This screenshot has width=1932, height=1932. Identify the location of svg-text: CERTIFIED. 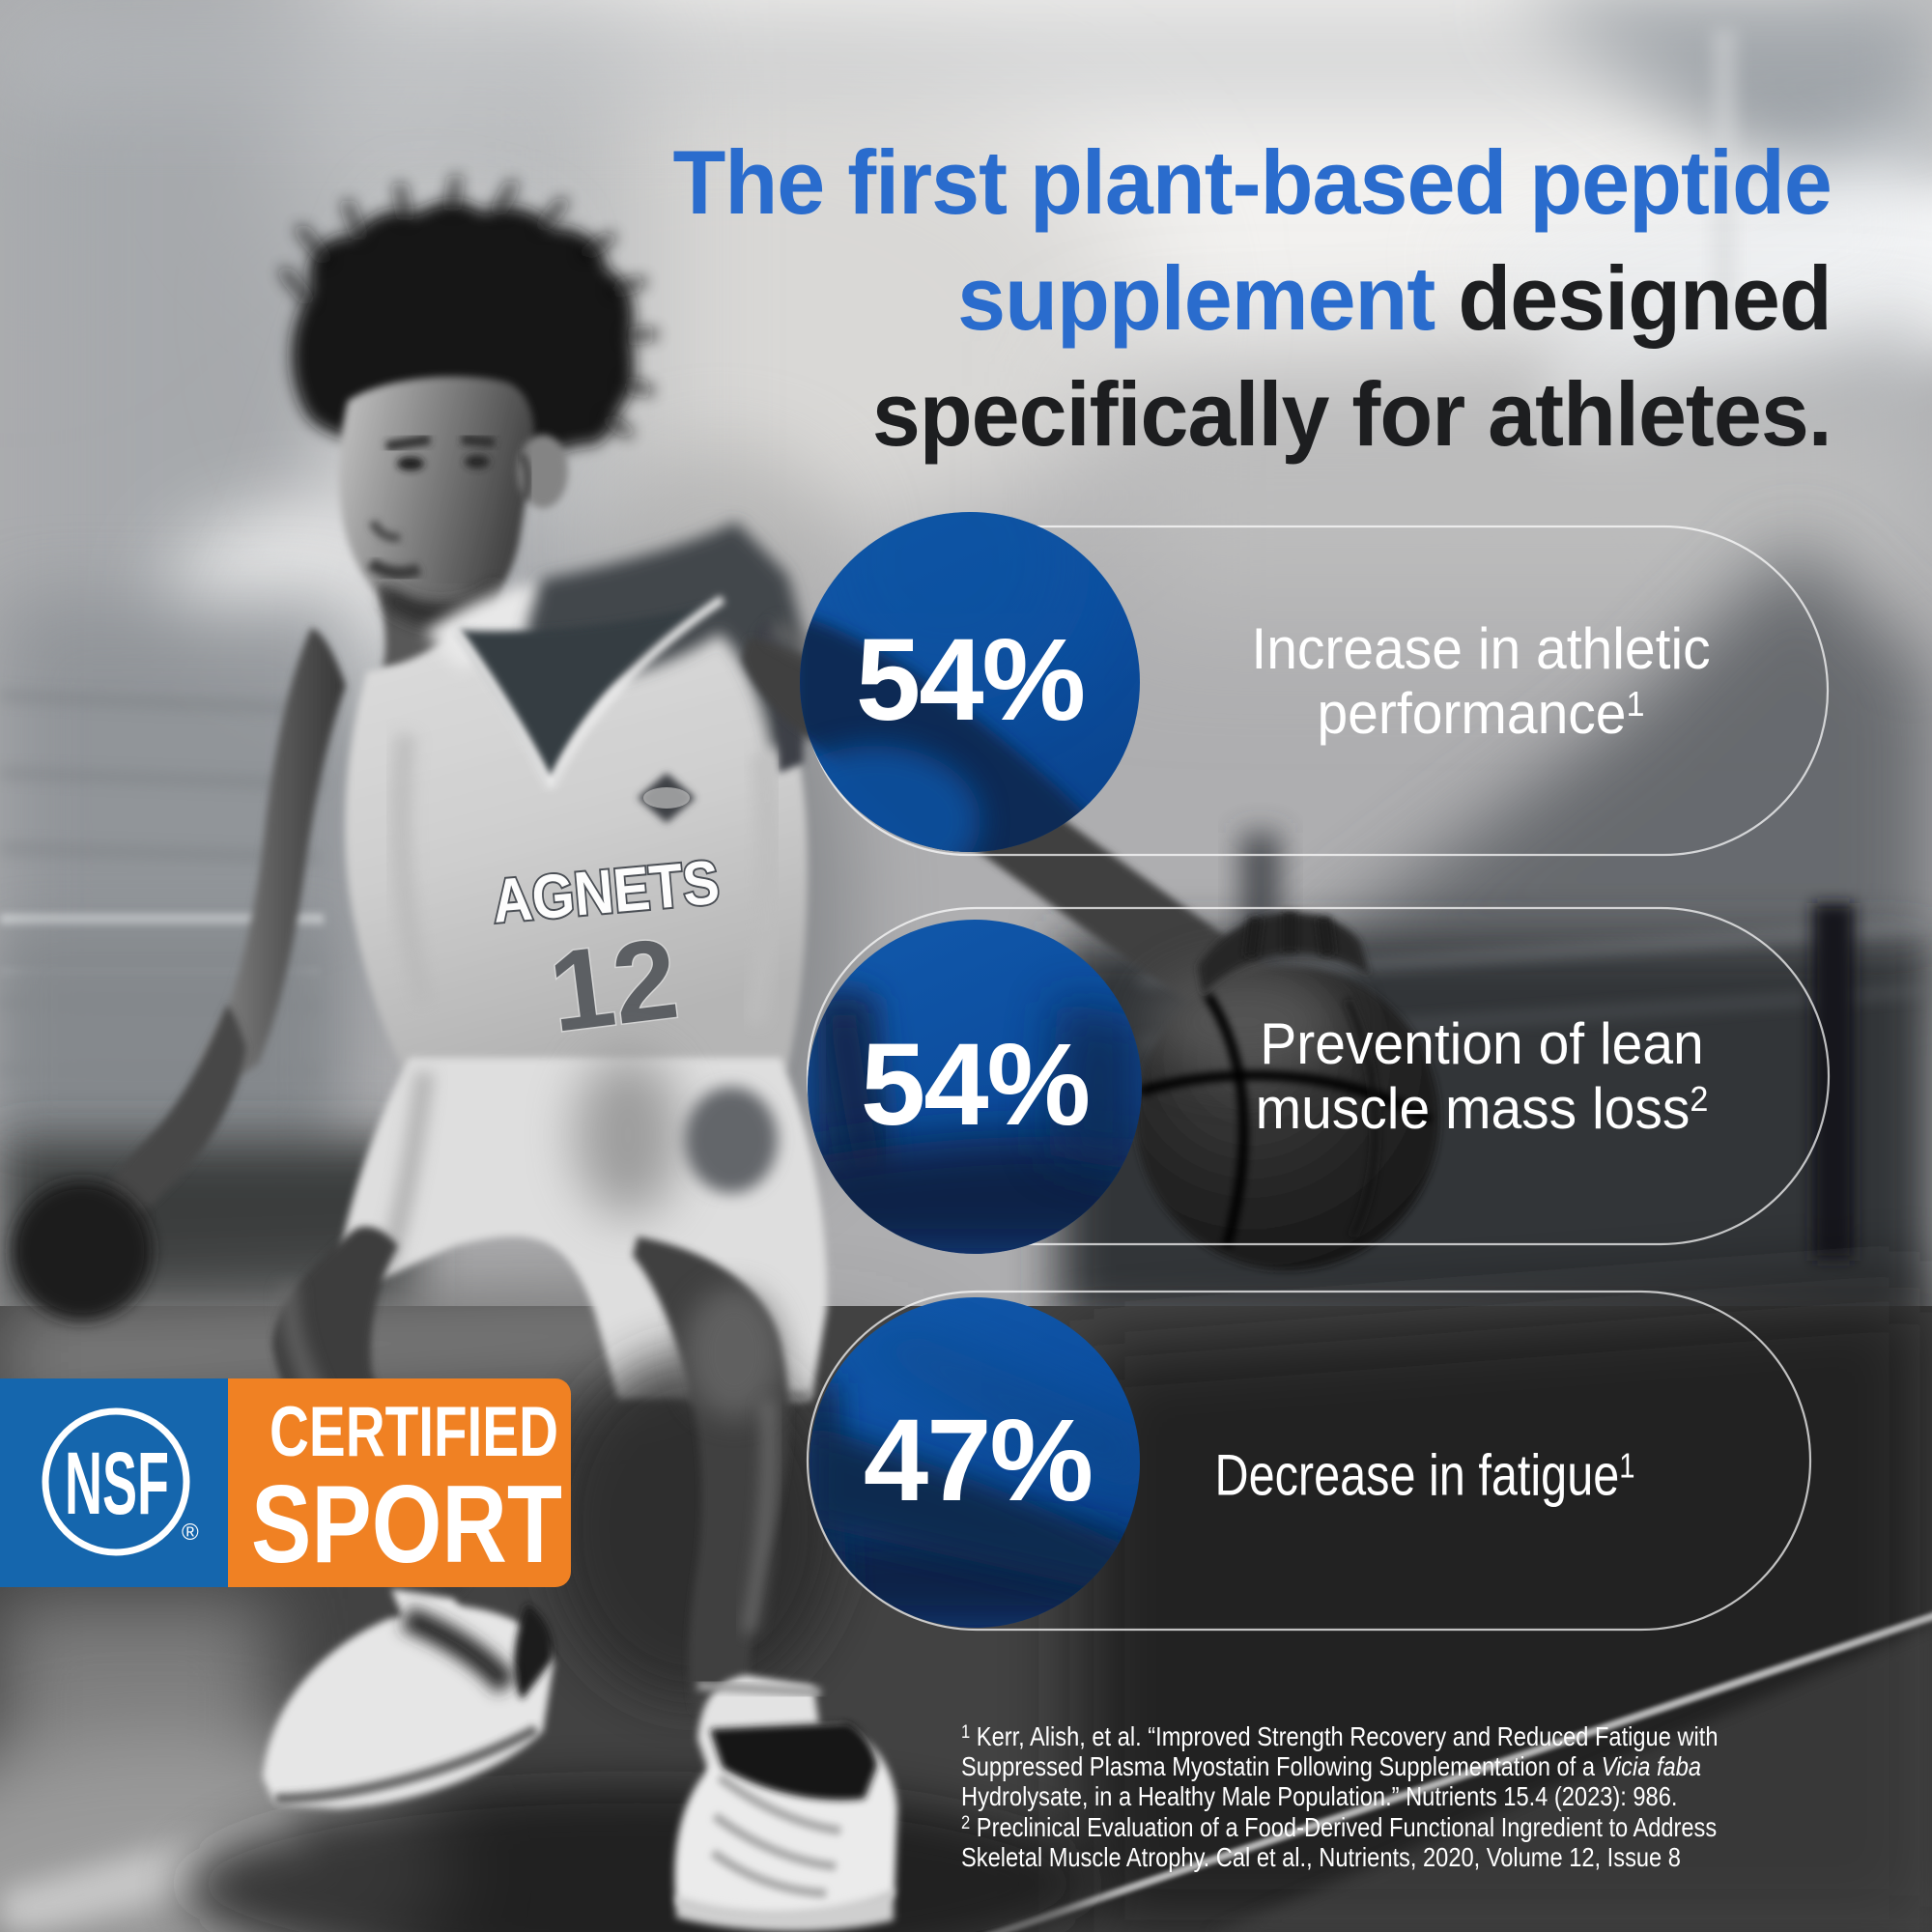
(414, 1432).